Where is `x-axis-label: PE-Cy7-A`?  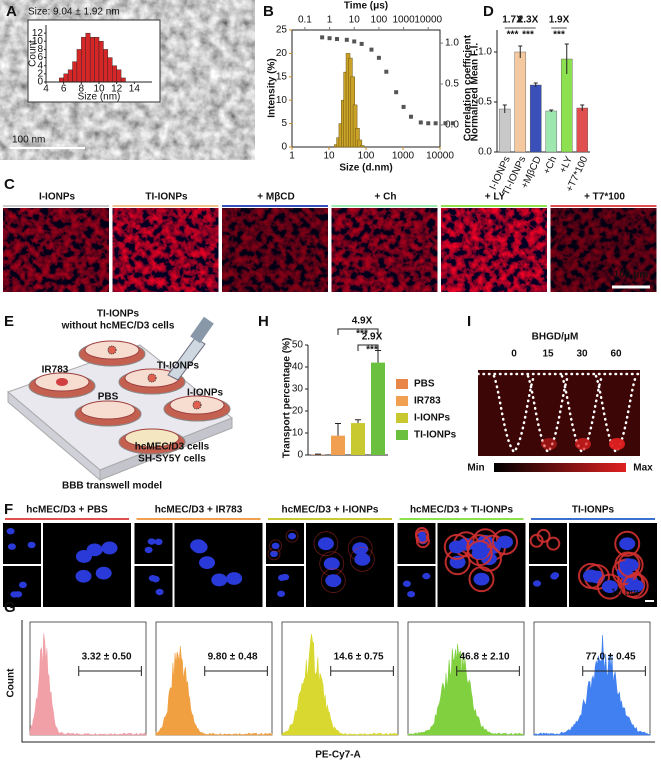 x-axis-label: PE-Cy7-A is located at coordinates (338, 755).